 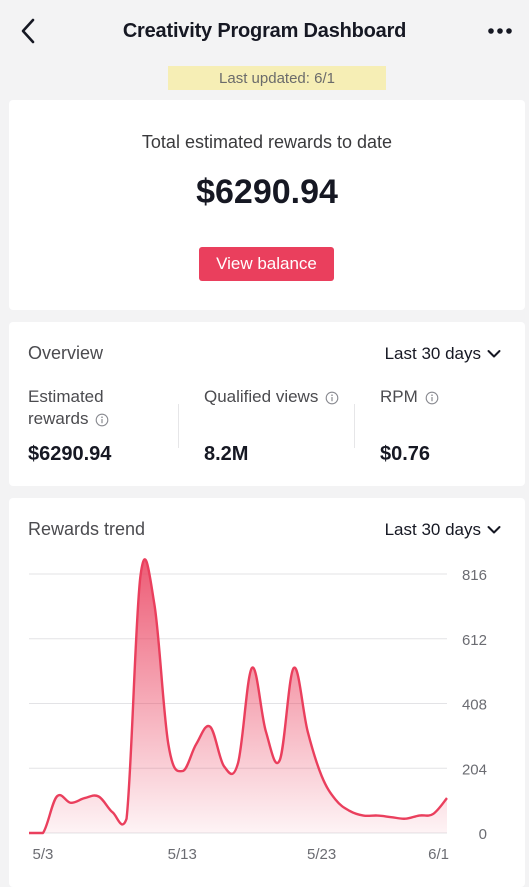 I want to click on back-button, so click(x=28, y=31).